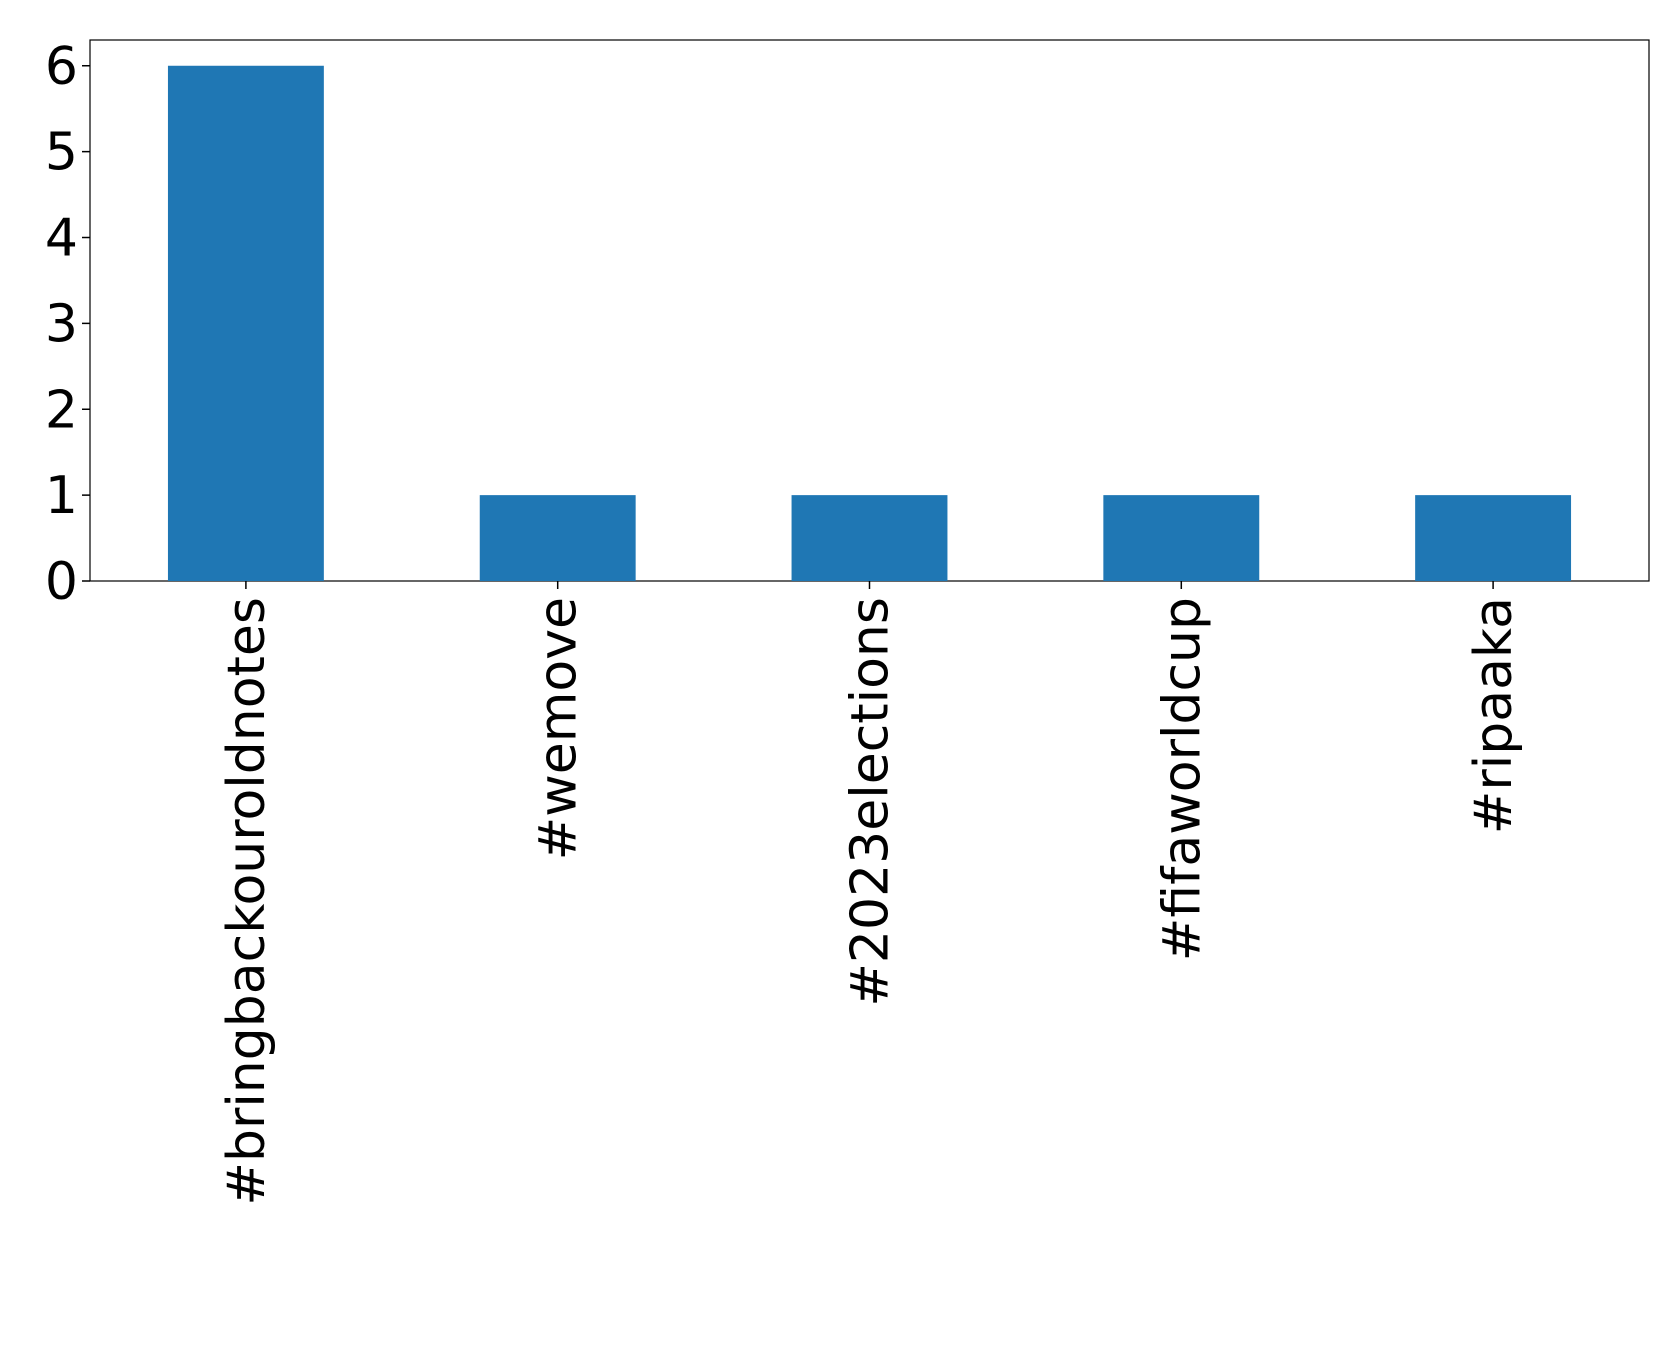  Describe the element at coordinates (61, 496) in the screenshot. I see `y-tick-label: 1` at that location.